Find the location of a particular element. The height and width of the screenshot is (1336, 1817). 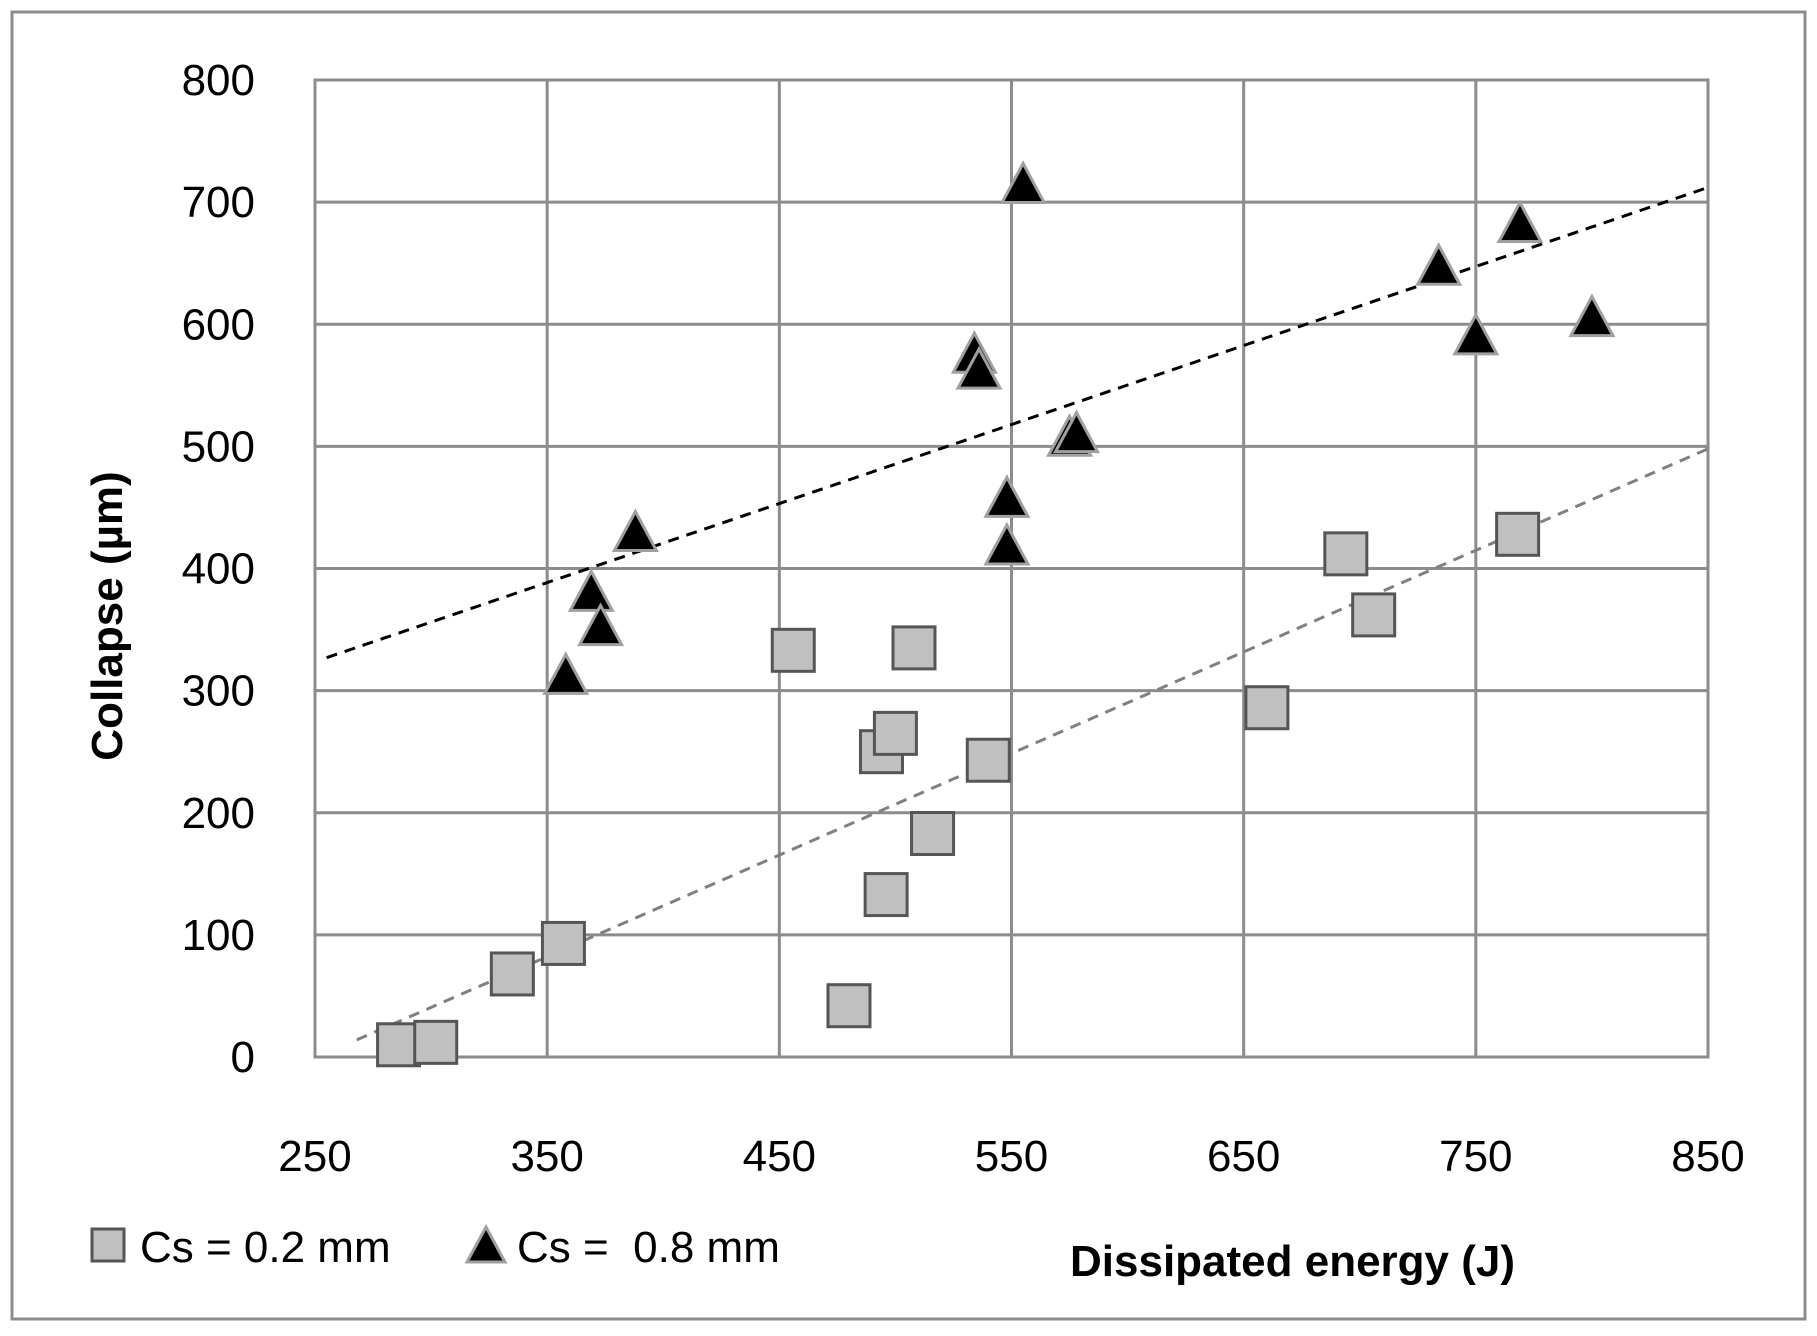

x-tick-label-3: 550 is located at coordinates (1011, 1156).